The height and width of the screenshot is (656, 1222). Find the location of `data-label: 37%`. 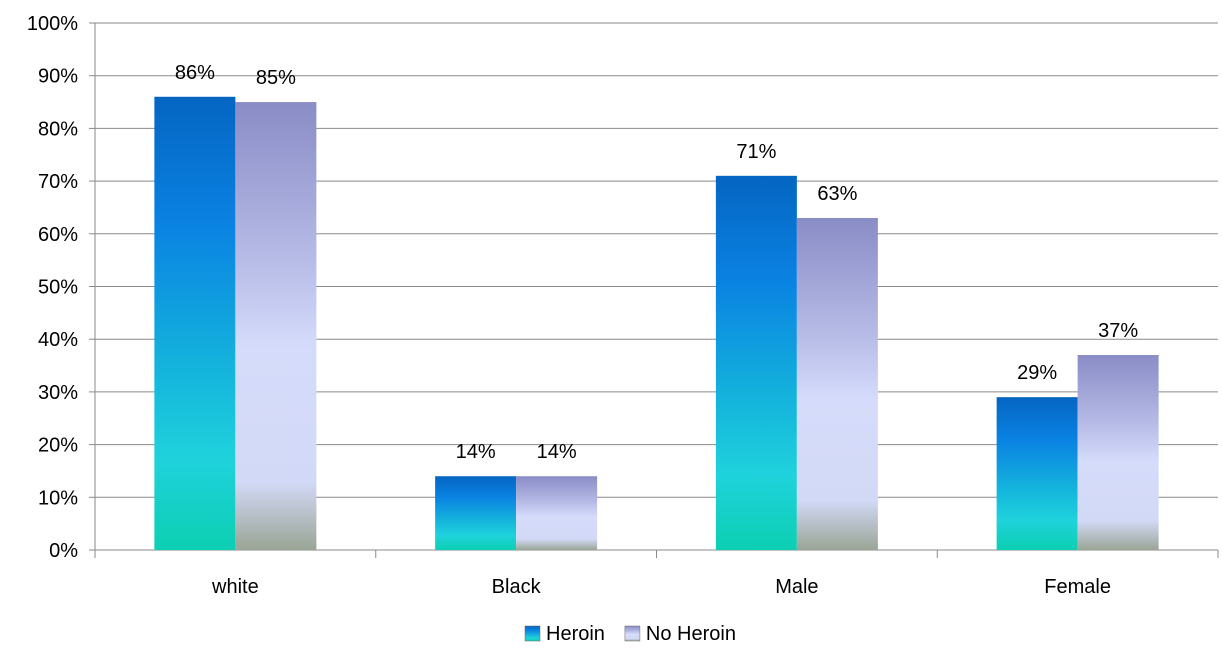

data-label: 37% is located at coordinates (1118, 331).